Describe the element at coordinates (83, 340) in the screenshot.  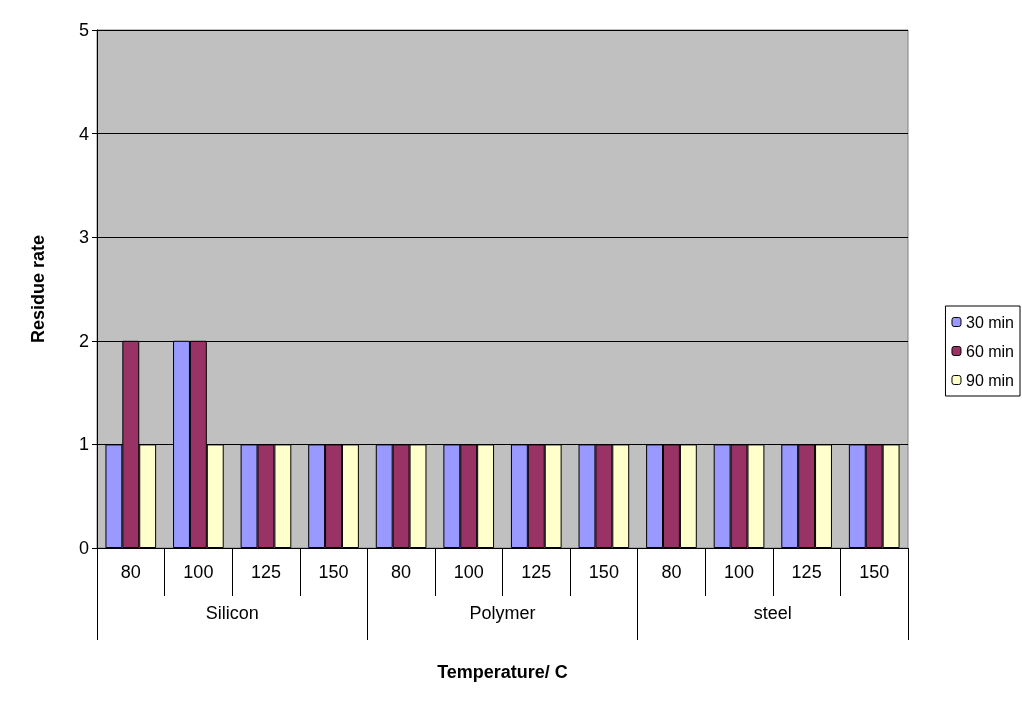
I see `y-tick-label: 2` at that location.